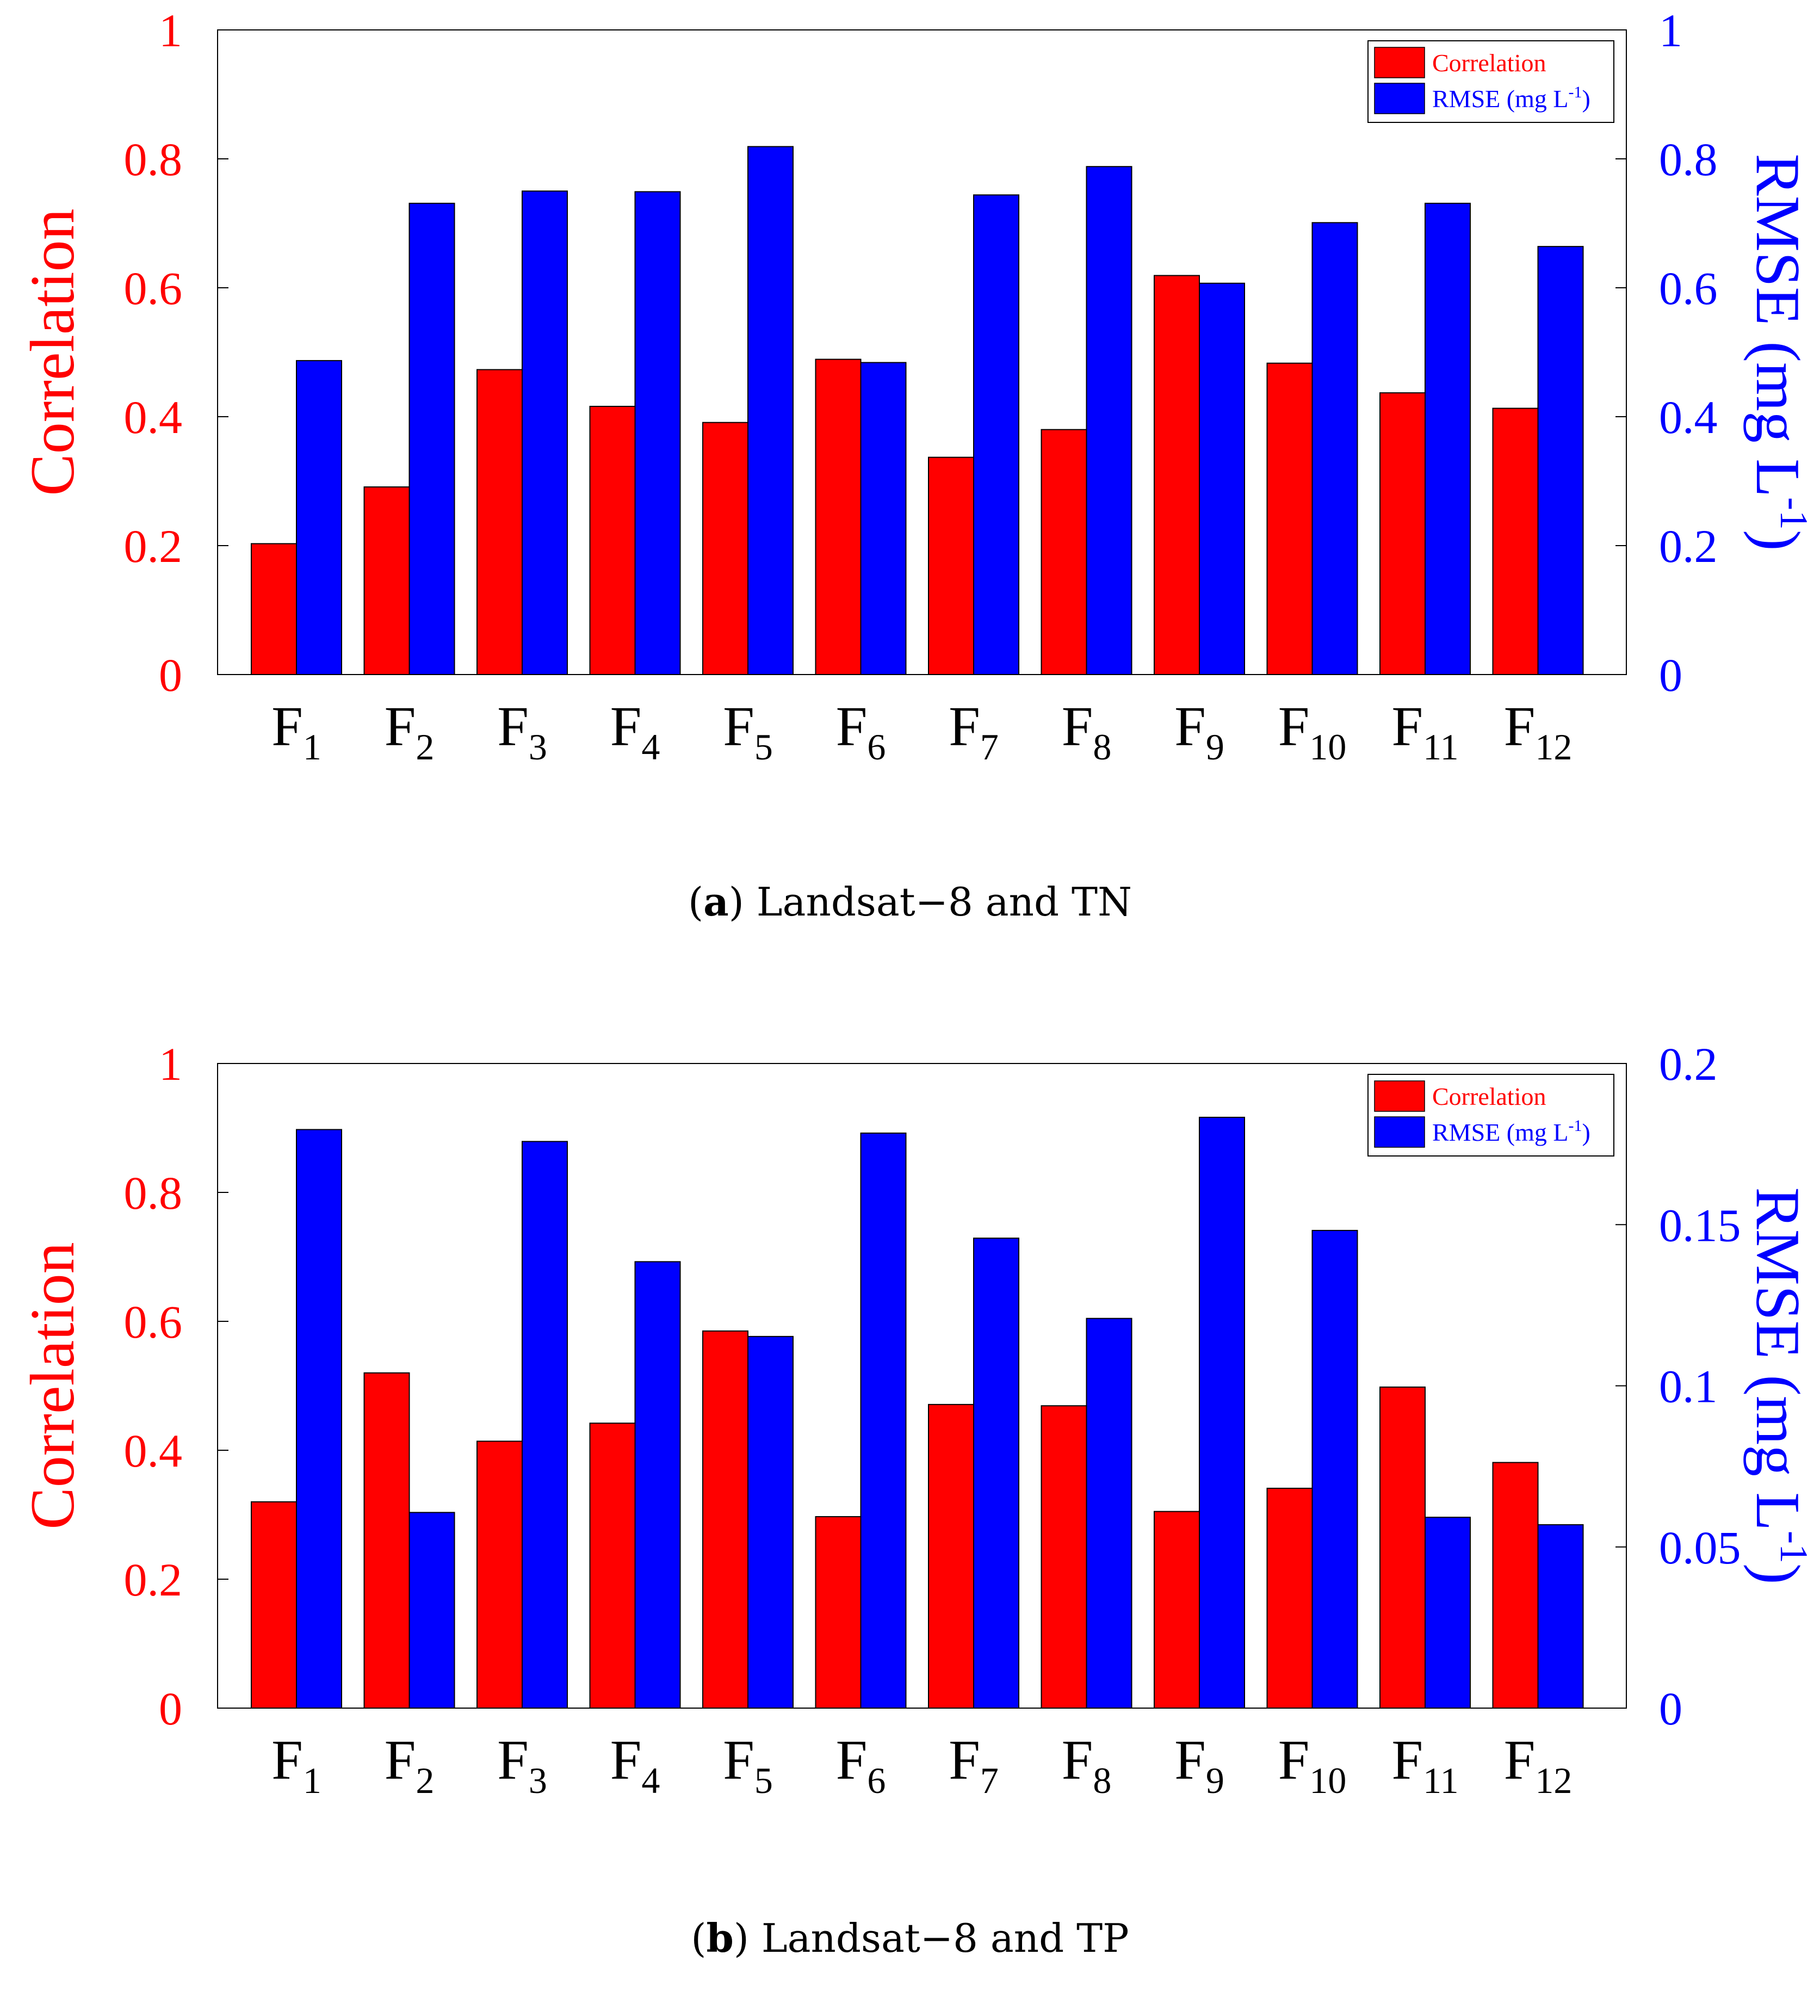 The image size is (1820, 2016). I want to click on c1-x-tick-label-4: F4, so click(635, 1765).